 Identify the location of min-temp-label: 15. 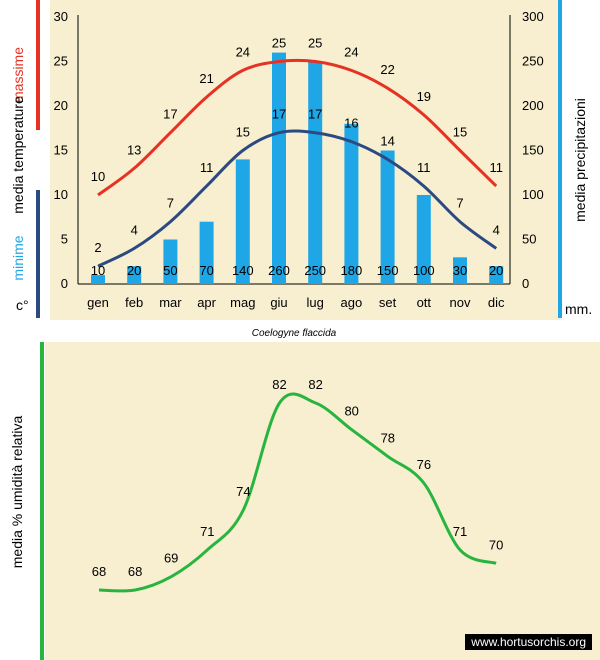
(243, 132).